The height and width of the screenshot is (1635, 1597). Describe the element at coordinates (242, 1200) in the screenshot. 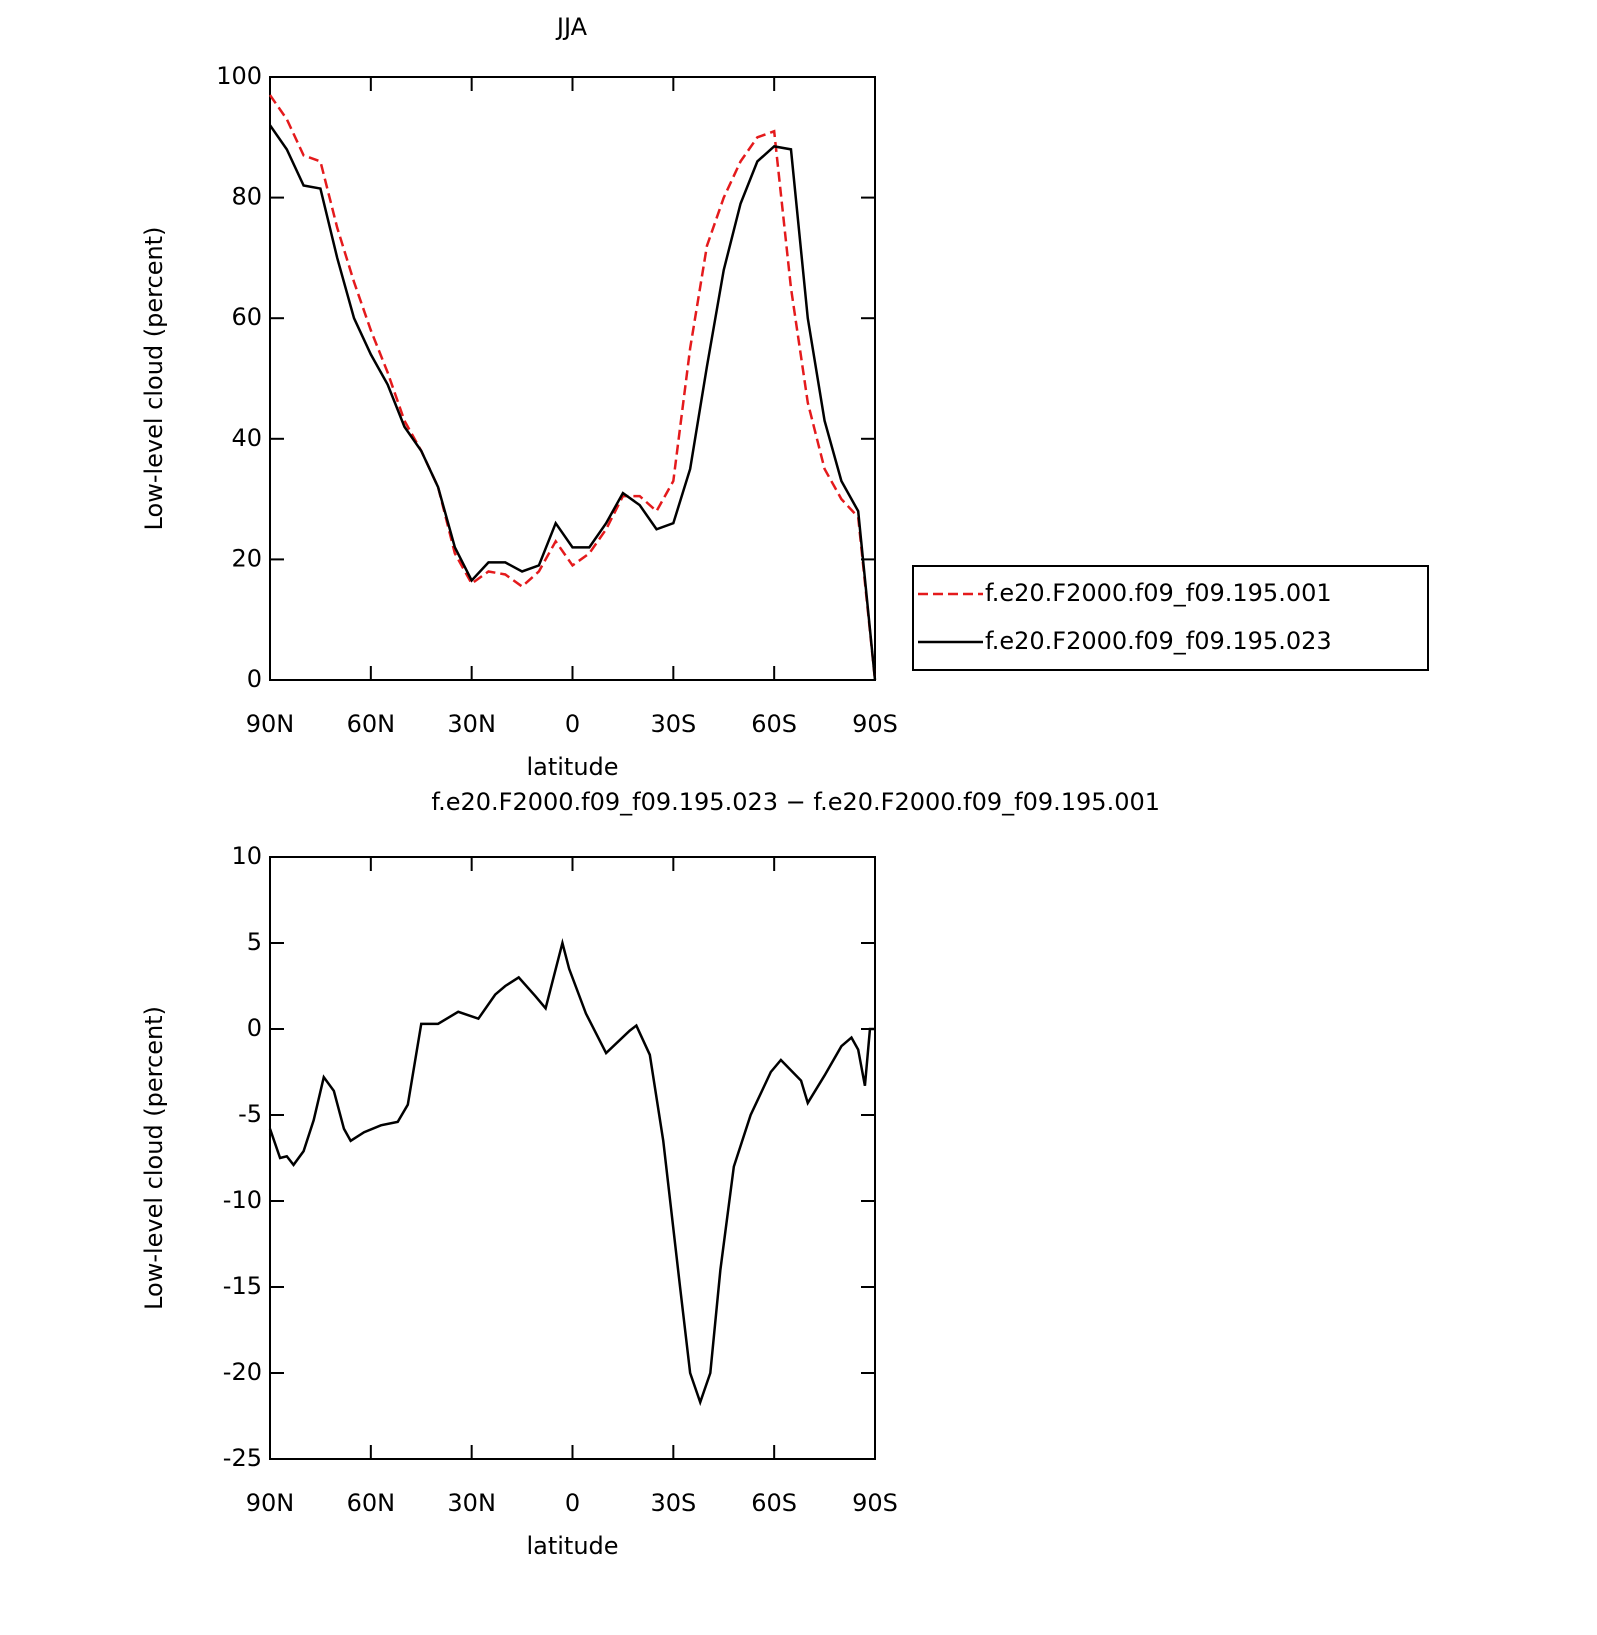

I see `y-tick-label: -10` at that location.